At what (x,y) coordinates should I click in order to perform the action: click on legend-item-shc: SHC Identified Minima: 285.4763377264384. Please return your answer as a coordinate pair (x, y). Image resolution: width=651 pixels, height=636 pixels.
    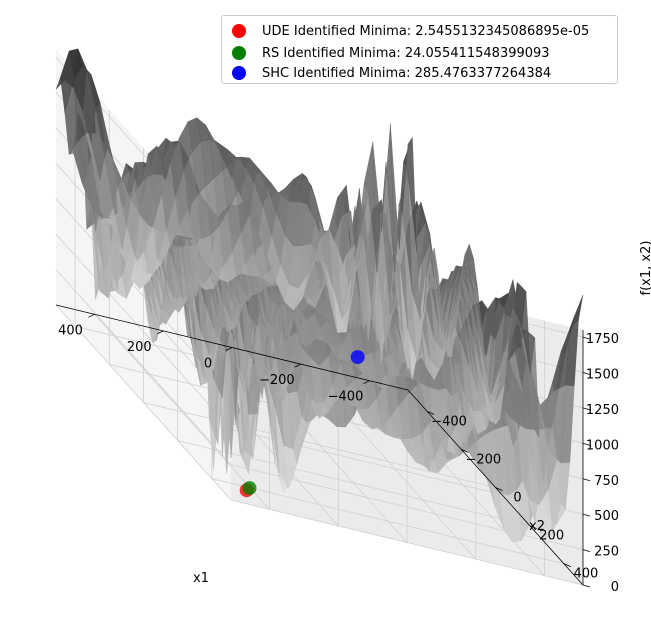
    Looking at the image, I should click on (391, 73).